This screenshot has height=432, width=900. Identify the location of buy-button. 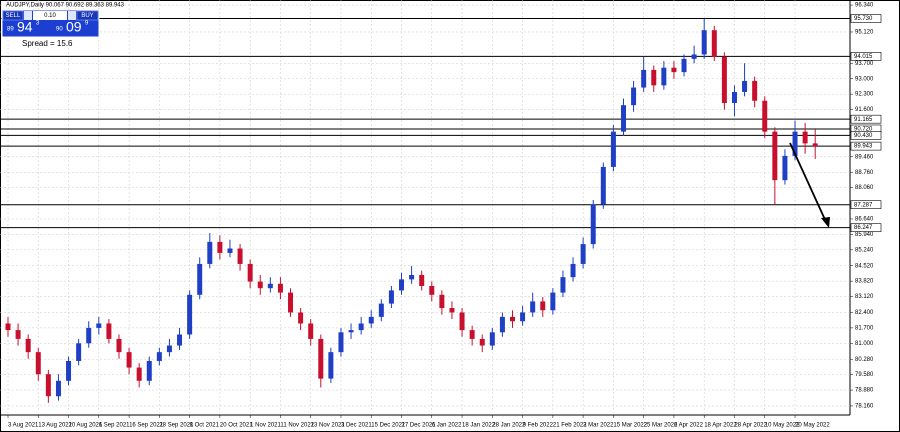
(87, 15).